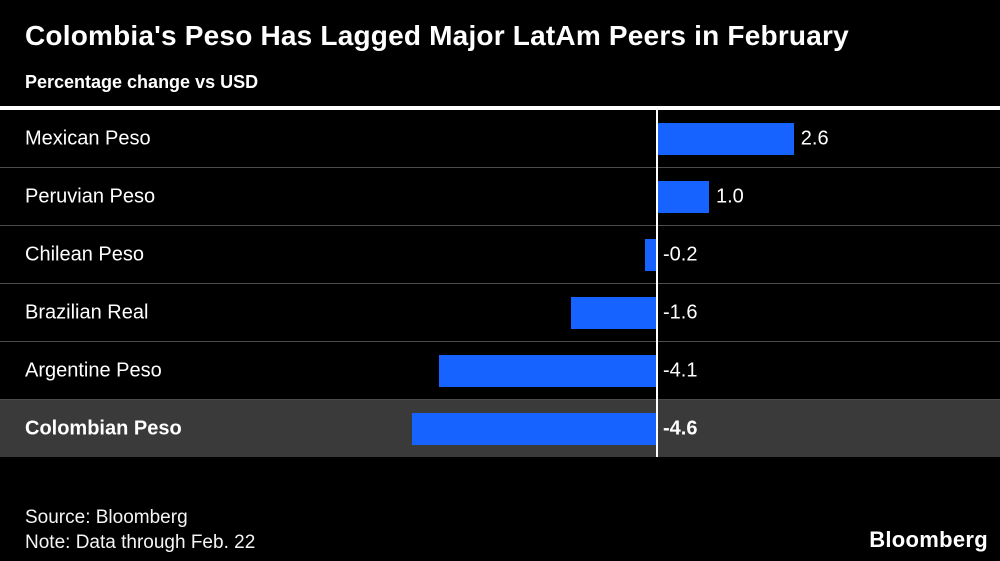  I want to click on category-label: Argentine Peso, so click(93, 370).